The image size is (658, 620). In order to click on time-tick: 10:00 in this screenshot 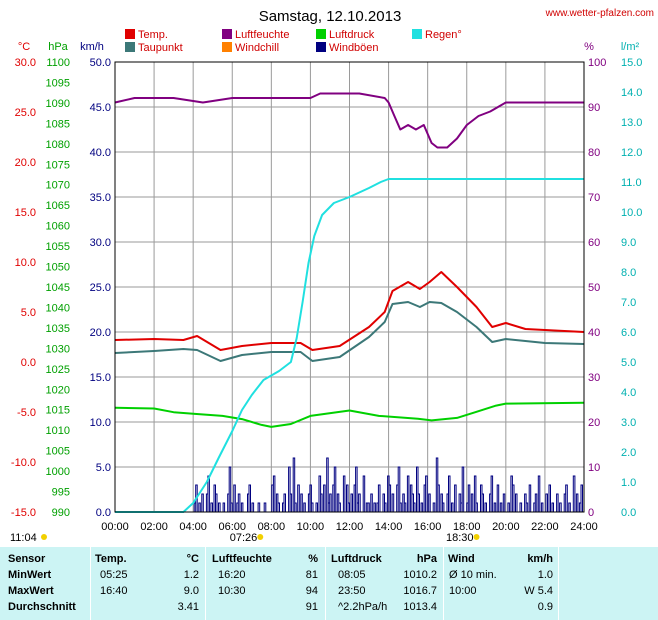, I will do `click(311, 527)`.